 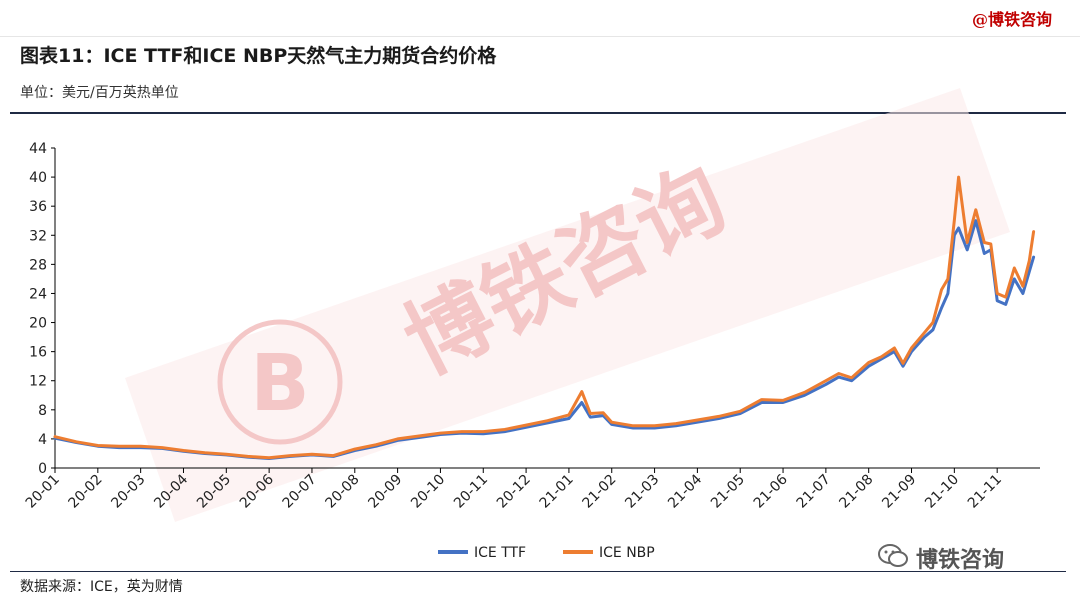 I want to click on y-tick-label: 28, so click(x=38, y=265).